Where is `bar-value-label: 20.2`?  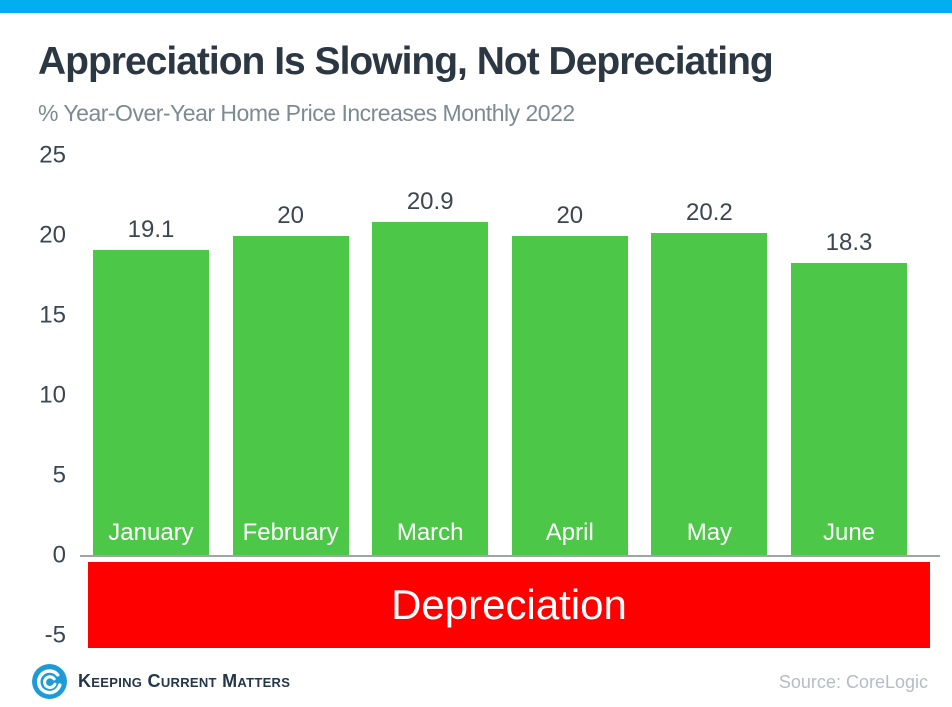
bar-value-label: 20.2 is located at coordinates (709, 212).